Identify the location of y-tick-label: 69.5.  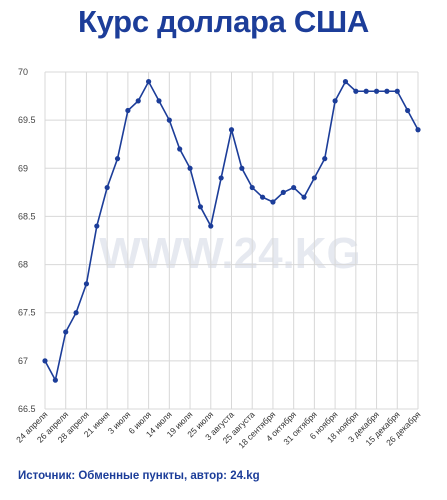
(27, 120).